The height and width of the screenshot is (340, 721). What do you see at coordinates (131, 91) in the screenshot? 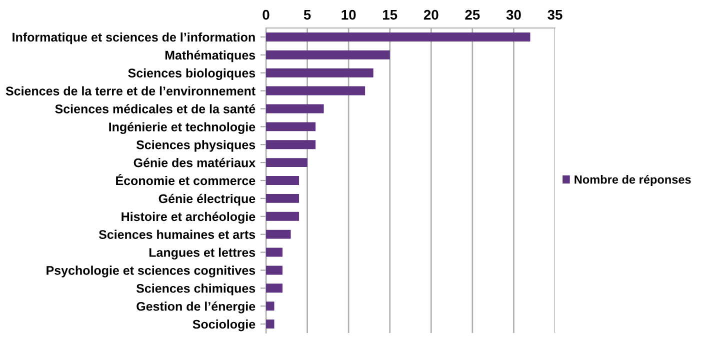
I see `y-tick-label: Sciences de la terre et de l’environnement` at bounding box center [131, 91].